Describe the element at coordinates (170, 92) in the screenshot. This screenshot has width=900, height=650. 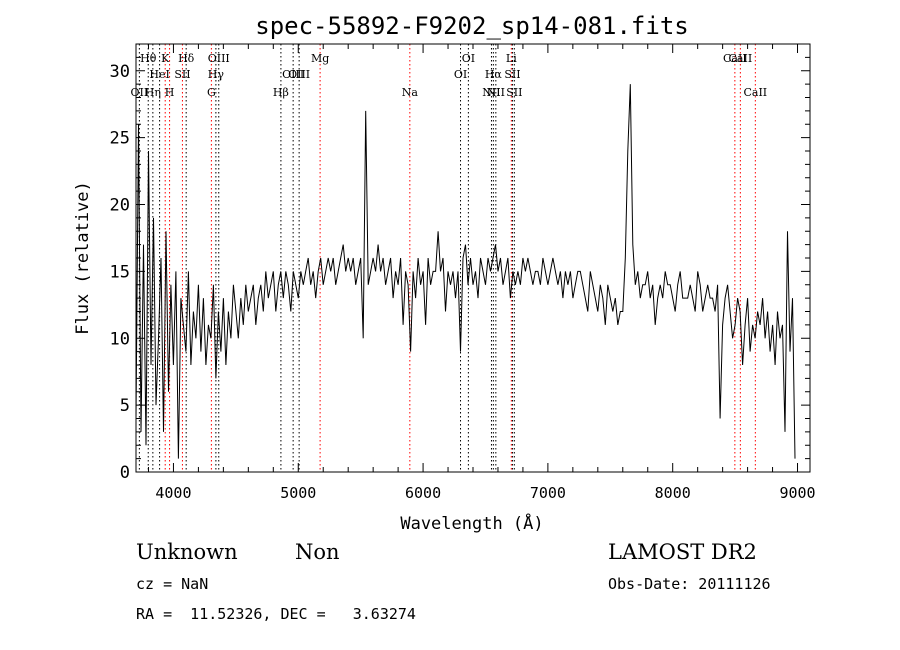
I see `marker-label: H` at that location.